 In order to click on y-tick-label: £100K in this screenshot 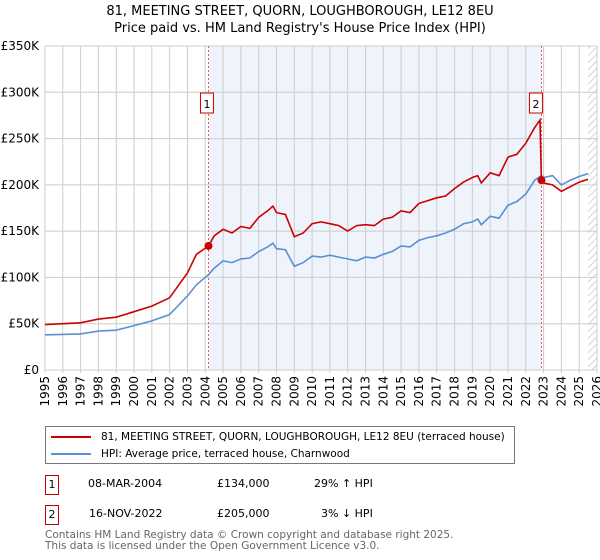, I will do `click(21, 277)`.